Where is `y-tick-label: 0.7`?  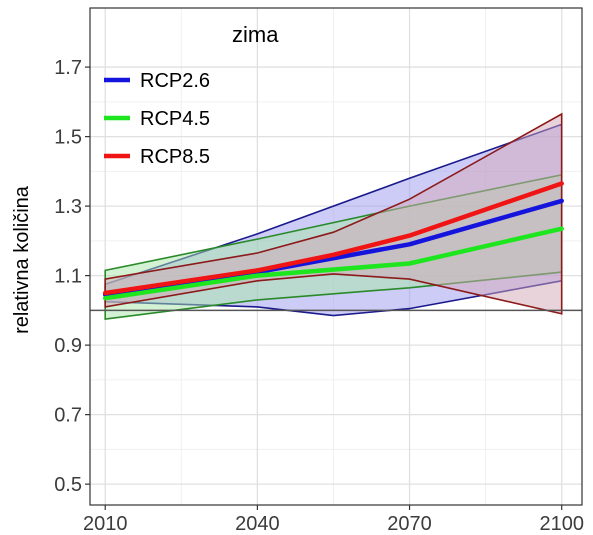
y-tick-label: 0.7 is located at coordinates (68, 416).